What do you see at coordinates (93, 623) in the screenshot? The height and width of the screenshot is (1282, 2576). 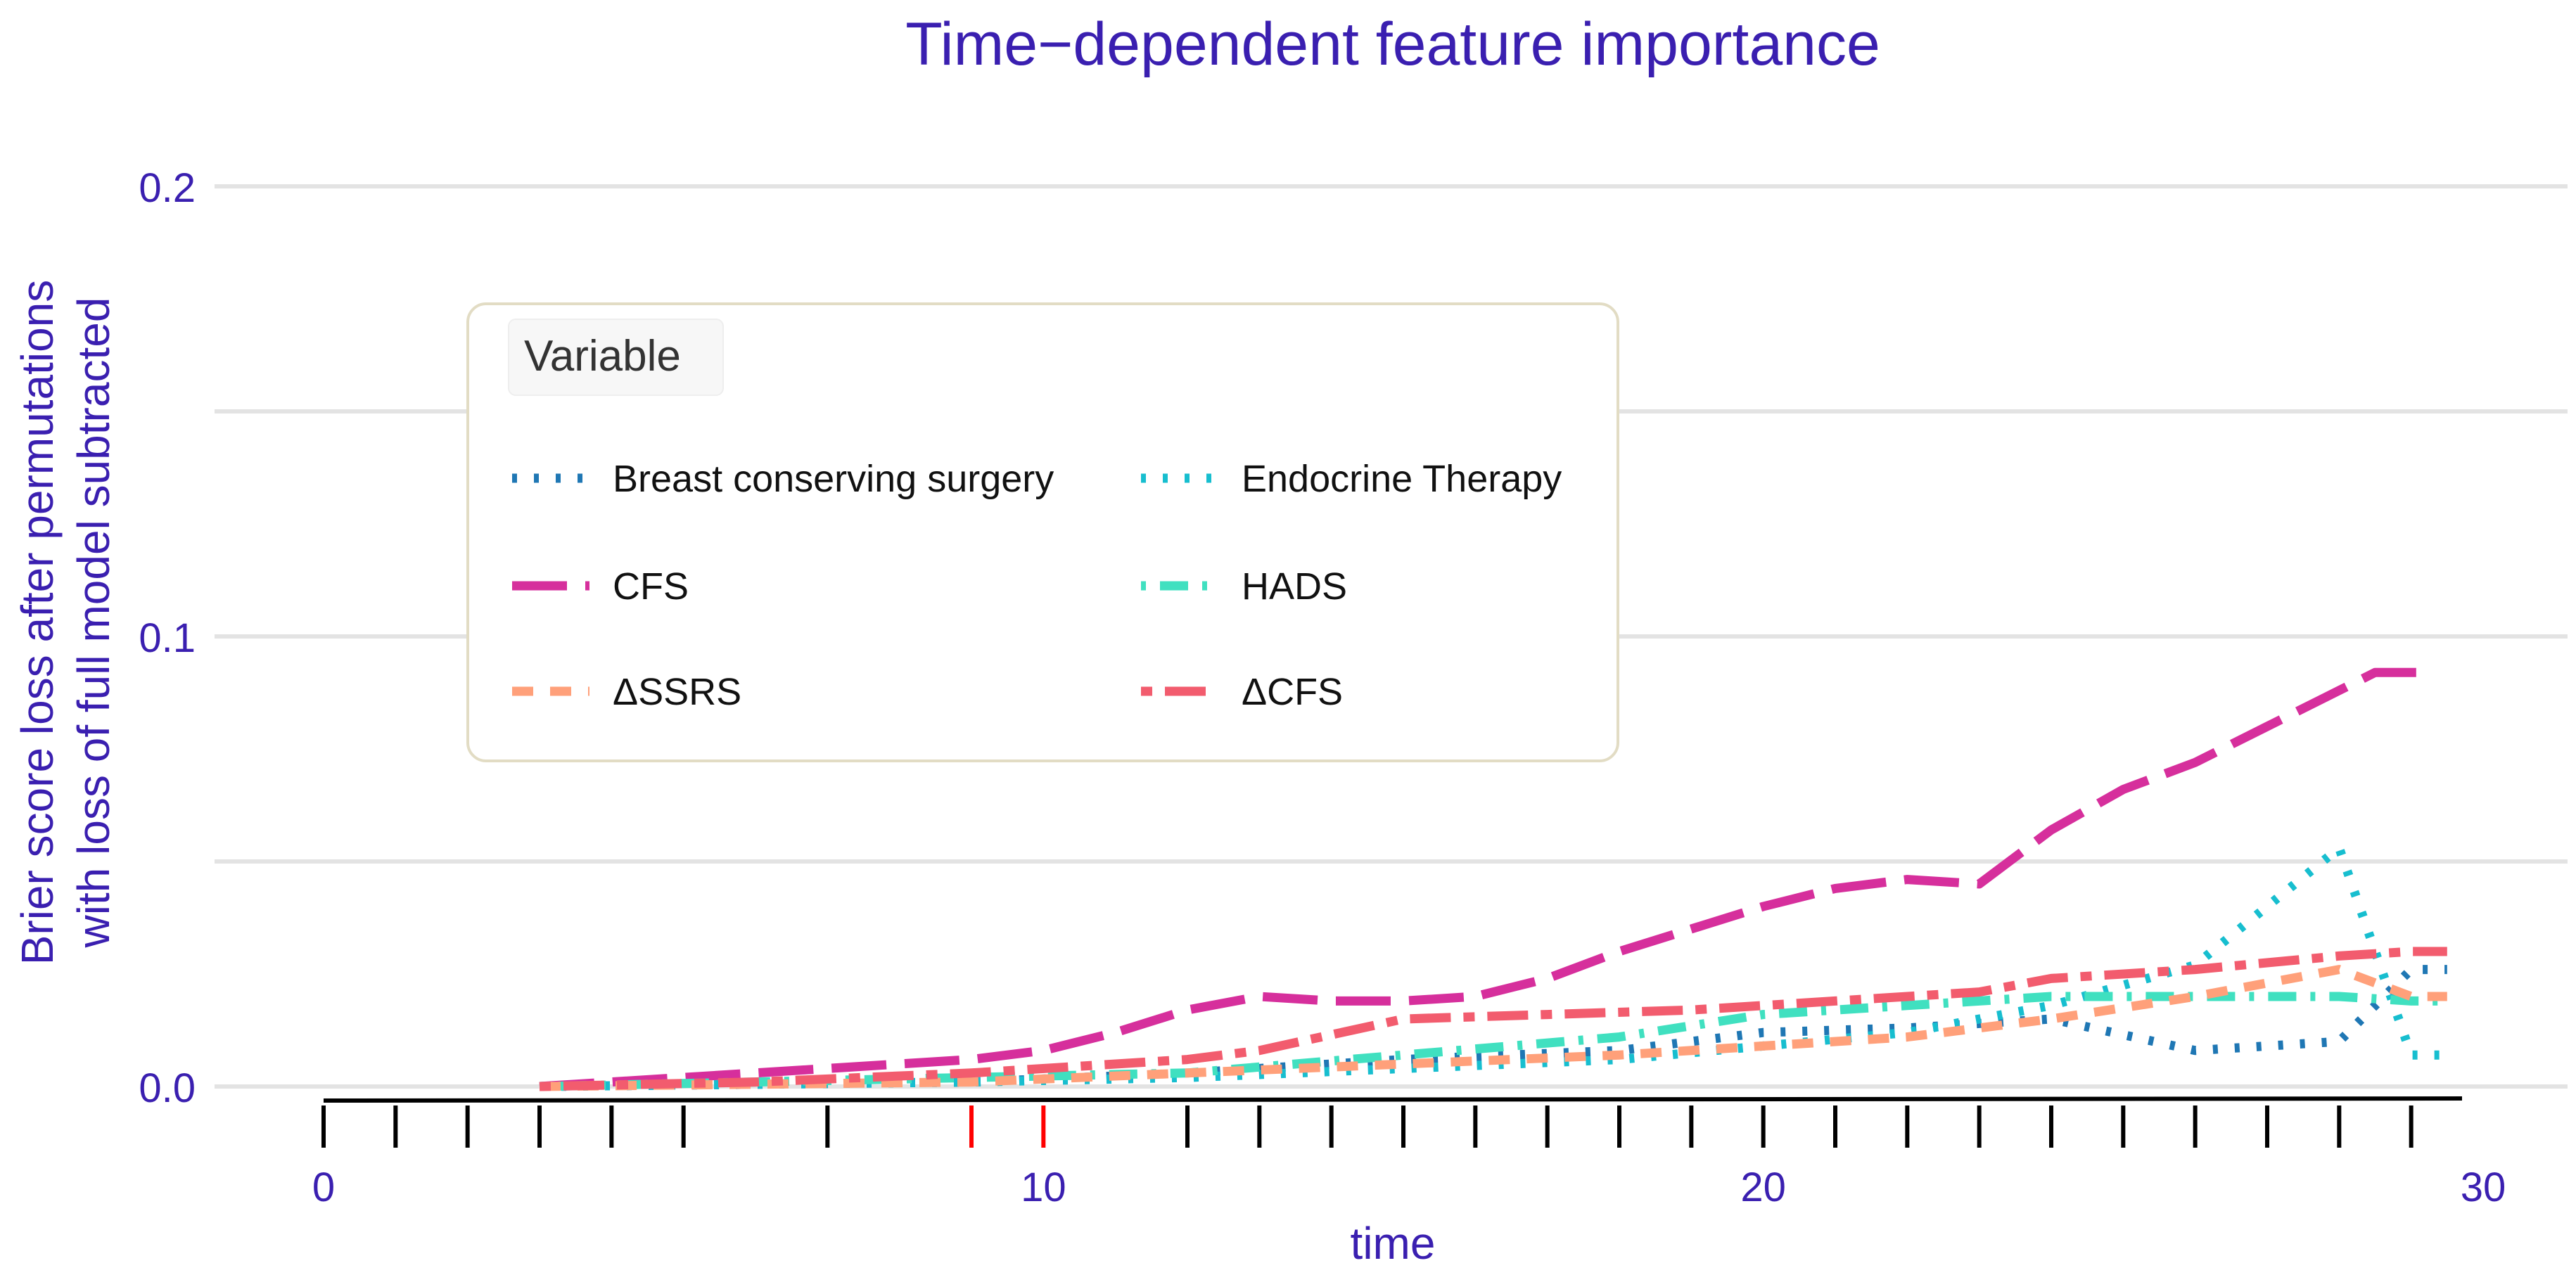 I see `y-axis-label-line-2: with loss of full model subtracted` at bounding box center [93, 623].